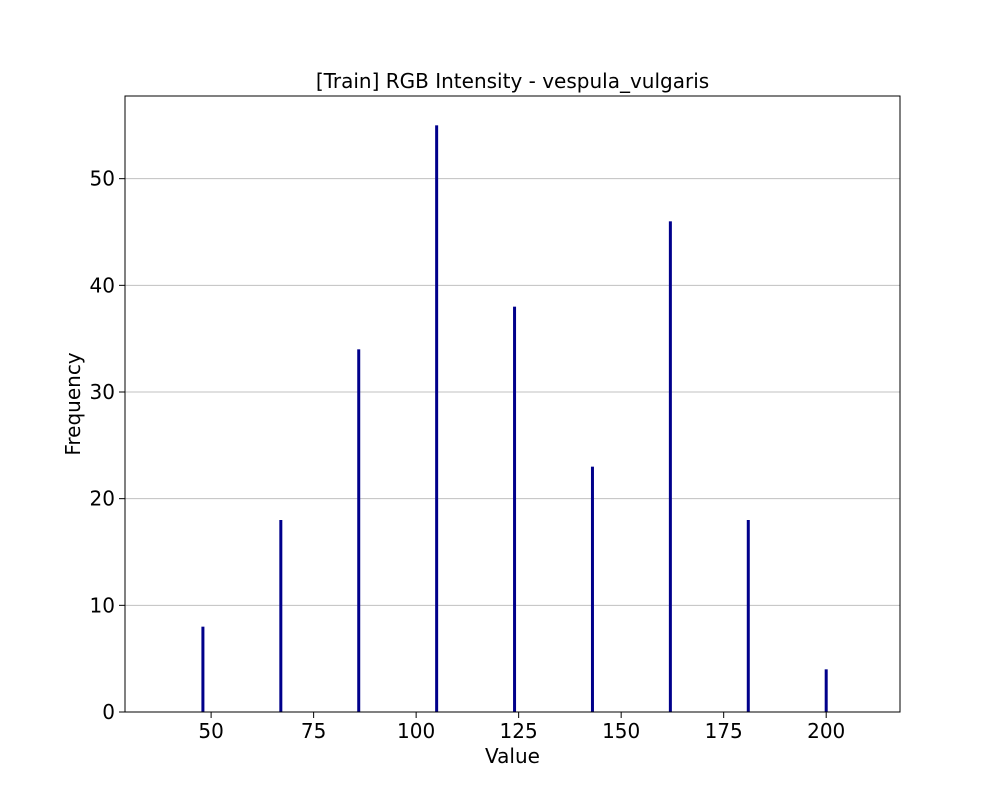  I want to click on x-tick-label: 175, so click(724, 731).